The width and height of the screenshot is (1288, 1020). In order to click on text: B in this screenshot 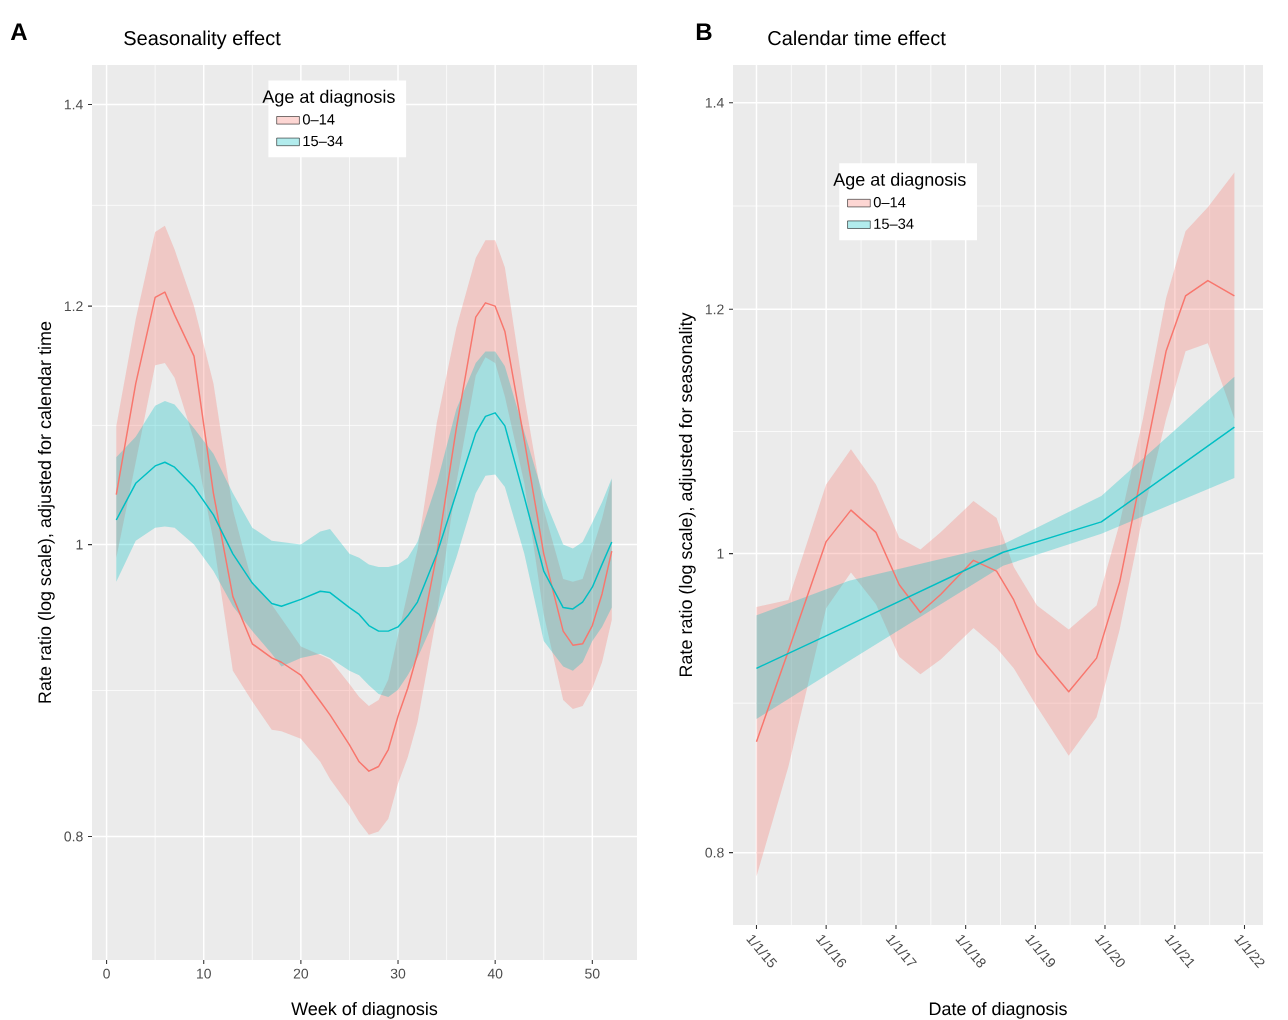, I will do `click(704, 31)`.